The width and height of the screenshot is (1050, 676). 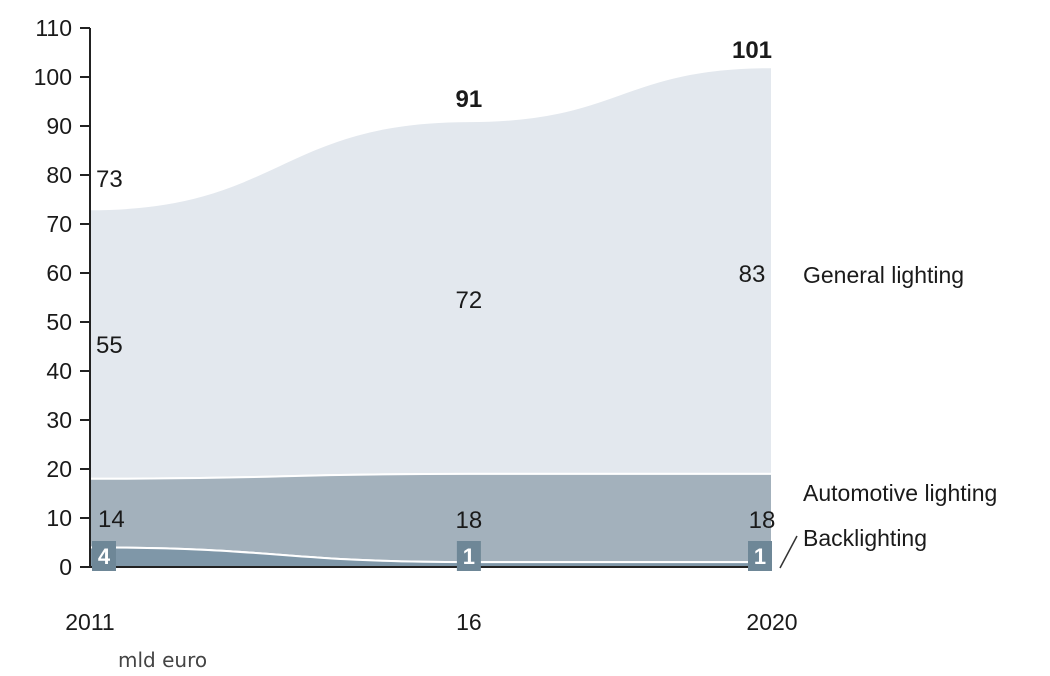 What do you see at coordinates (59, 224) in the screenshot?
I see `y-tick-label: 70` at bounding box center [59, 224].